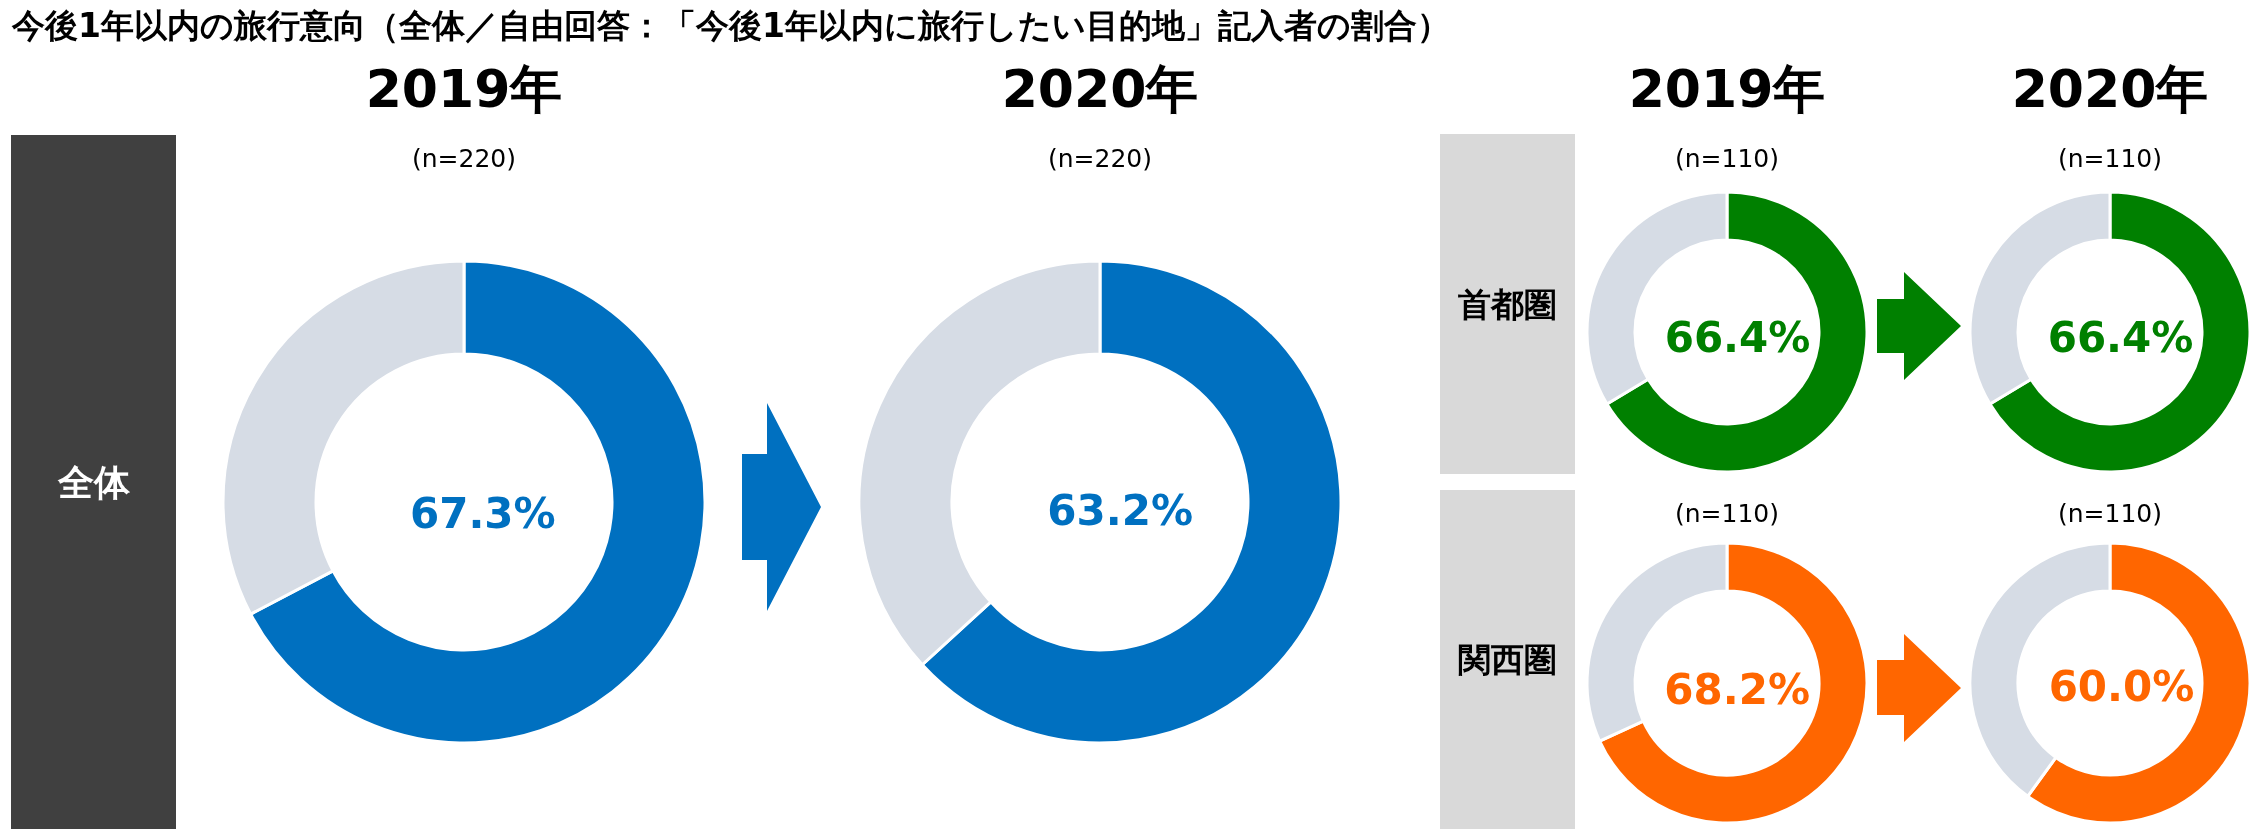  I want to click on annotation: 首都圏, so click(1507, 304).